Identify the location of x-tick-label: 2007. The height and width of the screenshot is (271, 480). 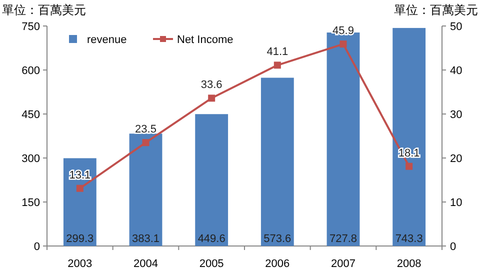
(343, 264).